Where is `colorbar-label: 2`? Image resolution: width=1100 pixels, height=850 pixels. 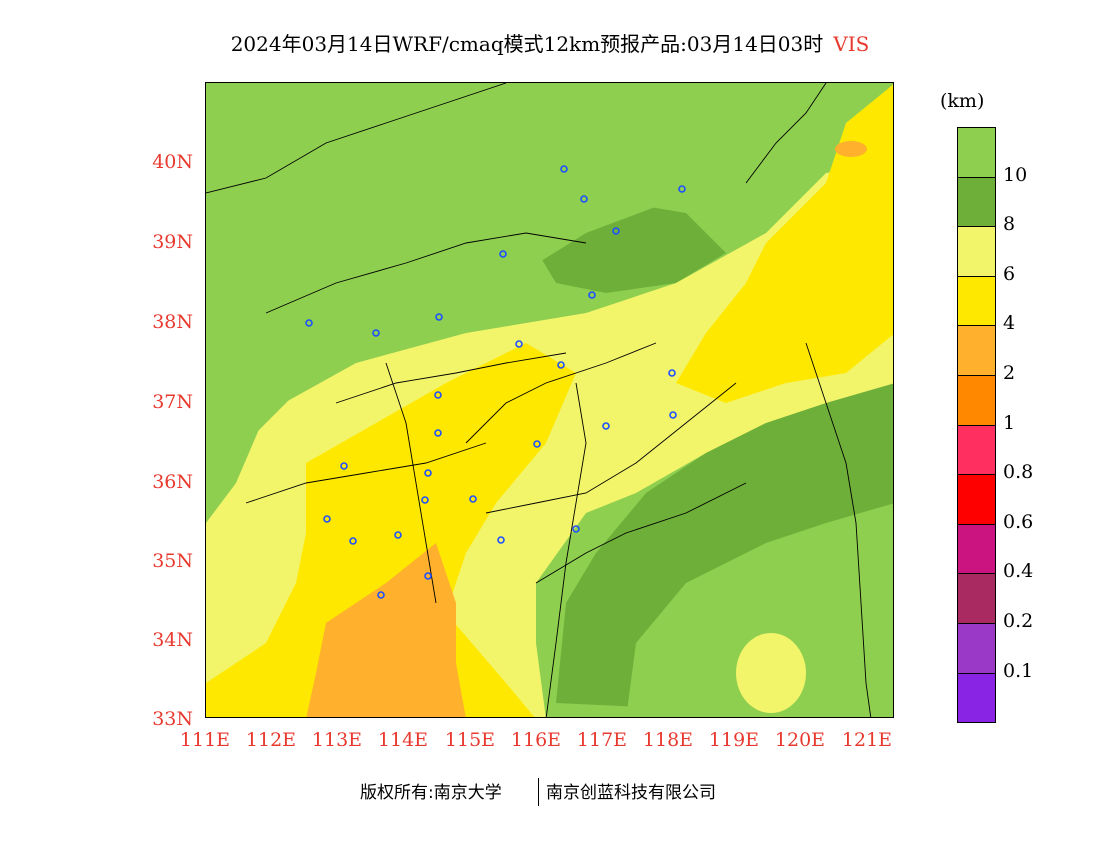 colorbar-label: 2 is located at coordinates (1009, 373).